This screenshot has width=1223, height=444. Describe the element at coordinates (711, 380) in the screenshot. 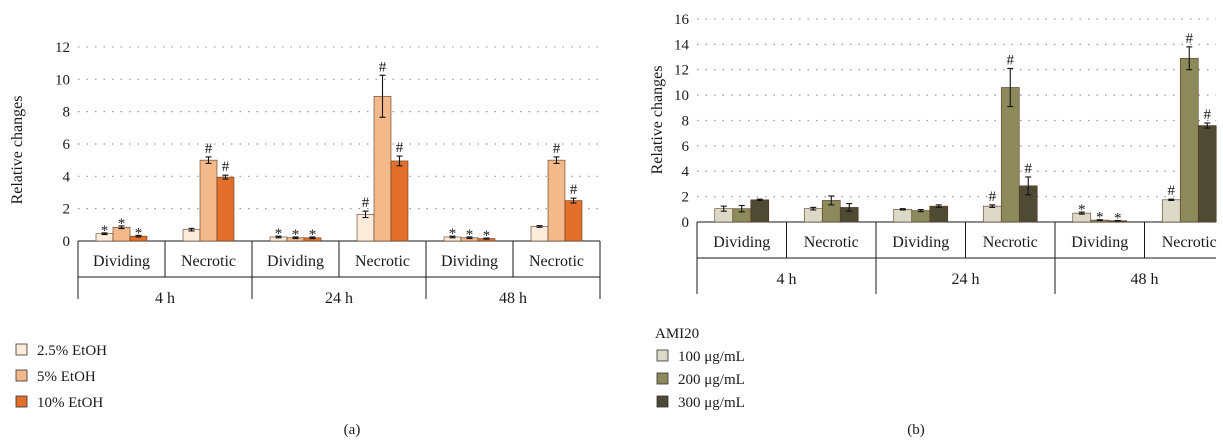

I see `legend-label: 200 μg/mL` at that location.